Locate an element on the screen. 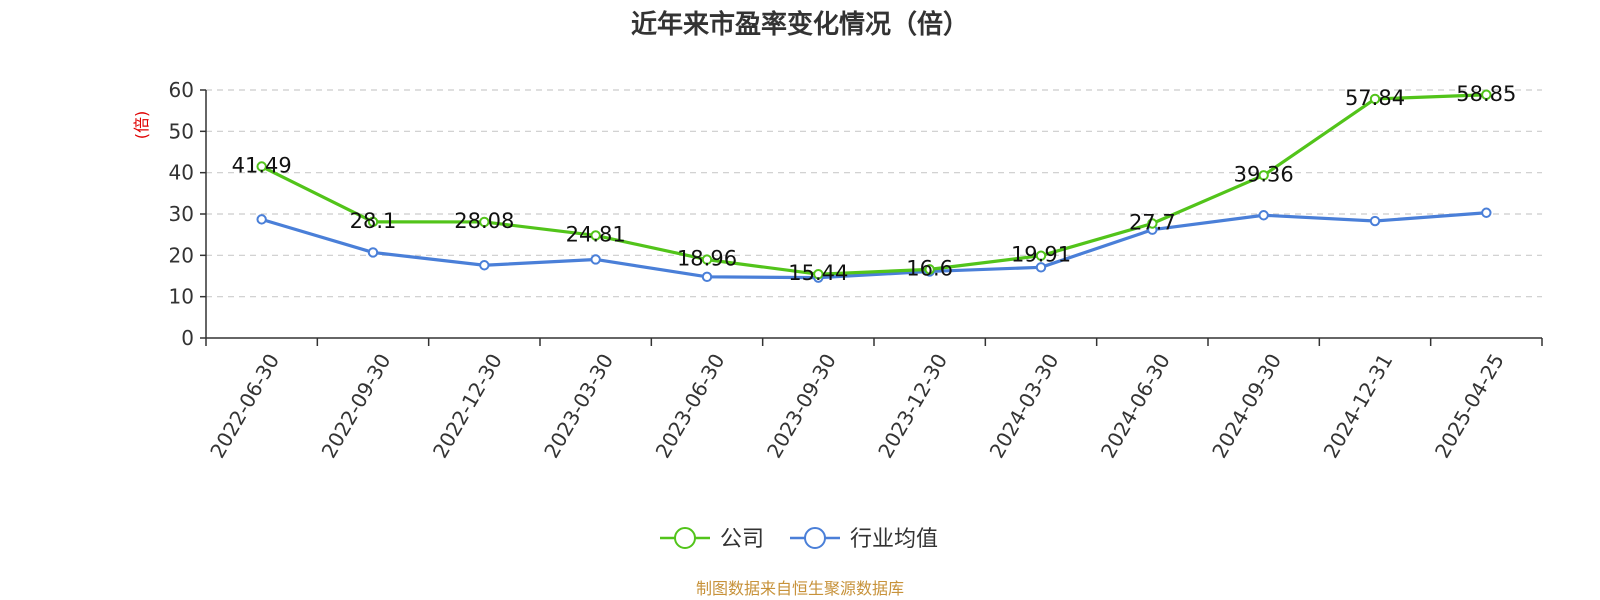 This screenshot has width=1600, height=600. y-tick-label: 40 is located at coordinates (181, 173).